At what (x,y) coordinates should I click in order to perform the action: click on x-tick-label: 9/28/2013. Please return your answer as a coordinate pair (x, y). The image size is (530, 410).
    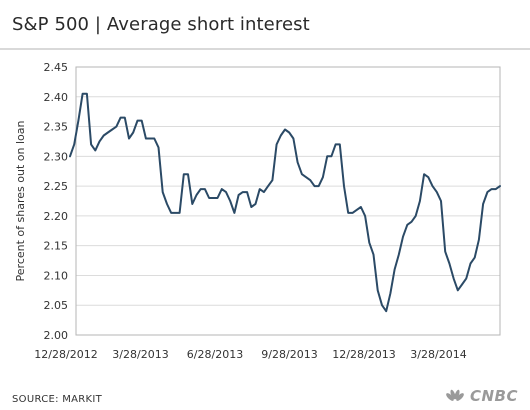
    Looking at the image, I should click on (289, 354).